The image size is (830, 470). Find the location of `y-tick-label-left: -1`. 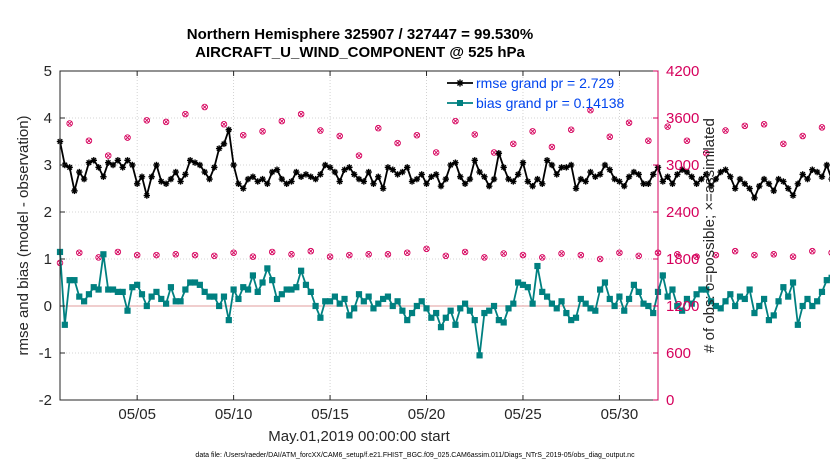

y-tick-label-left: -1 is located at coordinates (45, 353).